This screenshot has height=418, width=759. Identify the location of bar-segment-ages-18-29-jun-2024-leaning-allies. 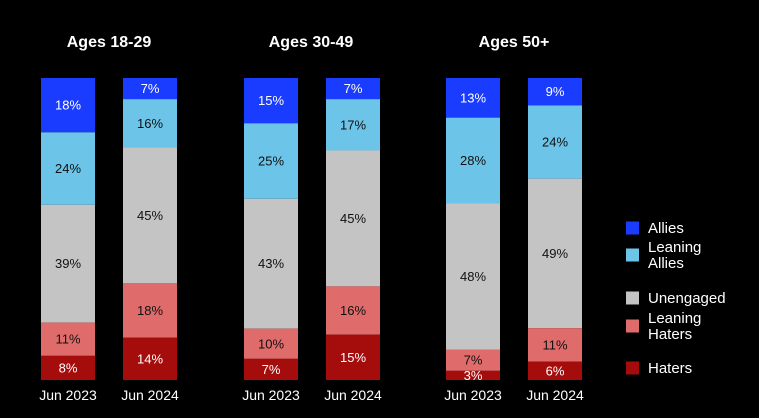
(150, 123).